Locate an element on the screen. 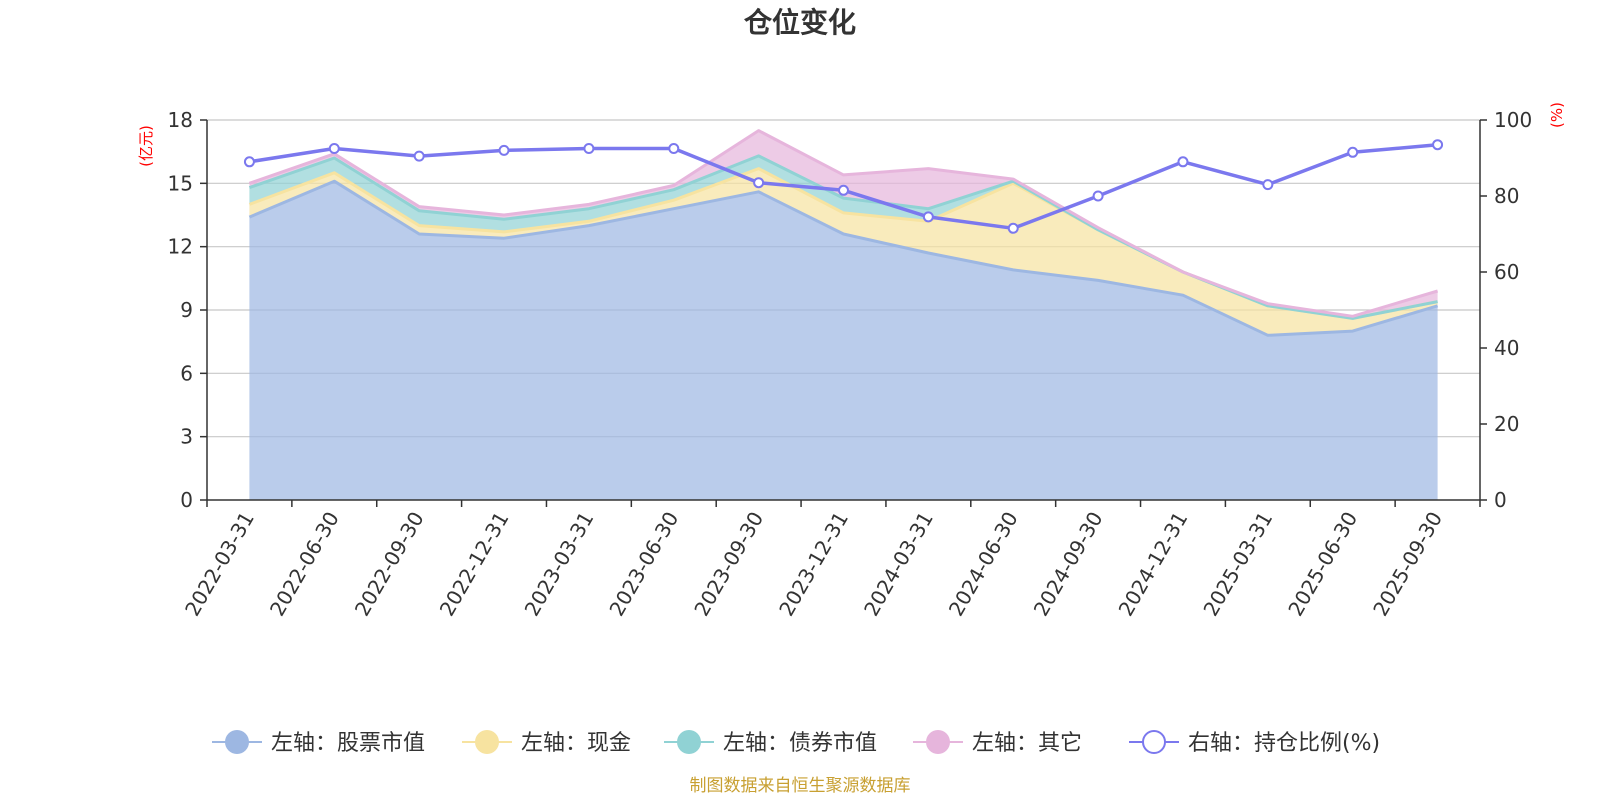 The image size is (1600, 800). legend-item-ratio: 右轴：持仓比例(%) is located at coordinates (1254, 743).